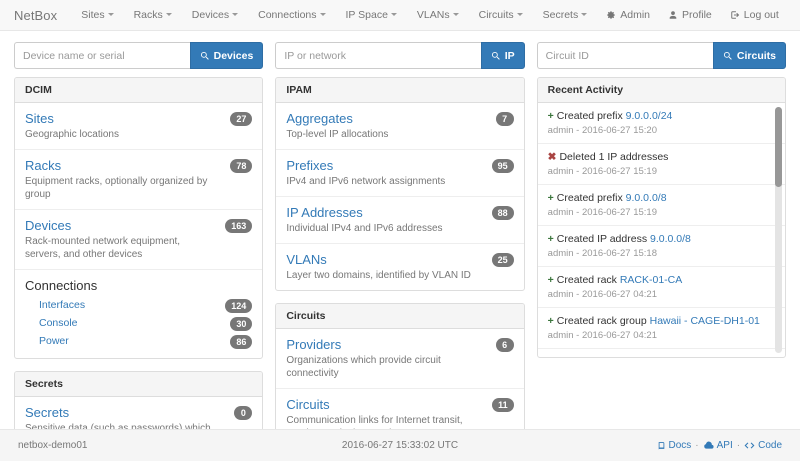  I want to click on dcim-item-sites: Sites 27 Geographic locations, so click(139, 126).